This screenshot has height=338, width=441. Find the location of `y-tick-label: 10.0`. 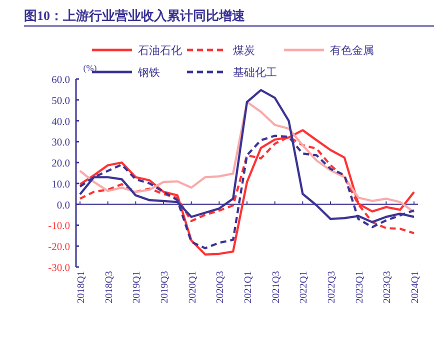

y-tick-label: 10.0 is located at coordinates (61, 184).